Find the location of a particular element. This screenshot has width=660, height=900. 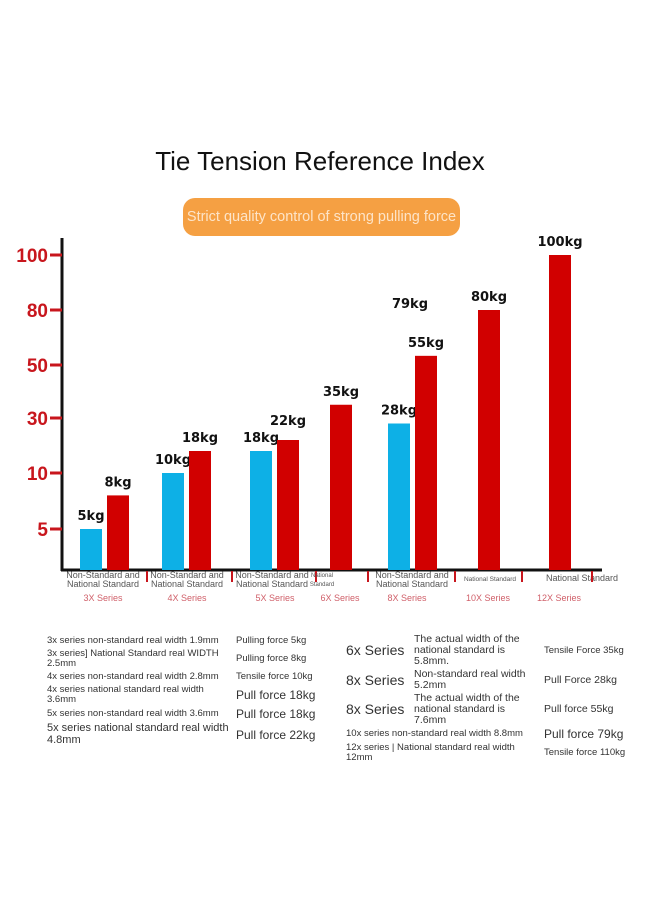

category-label: 4X Series is located at coordinates (187, 598).